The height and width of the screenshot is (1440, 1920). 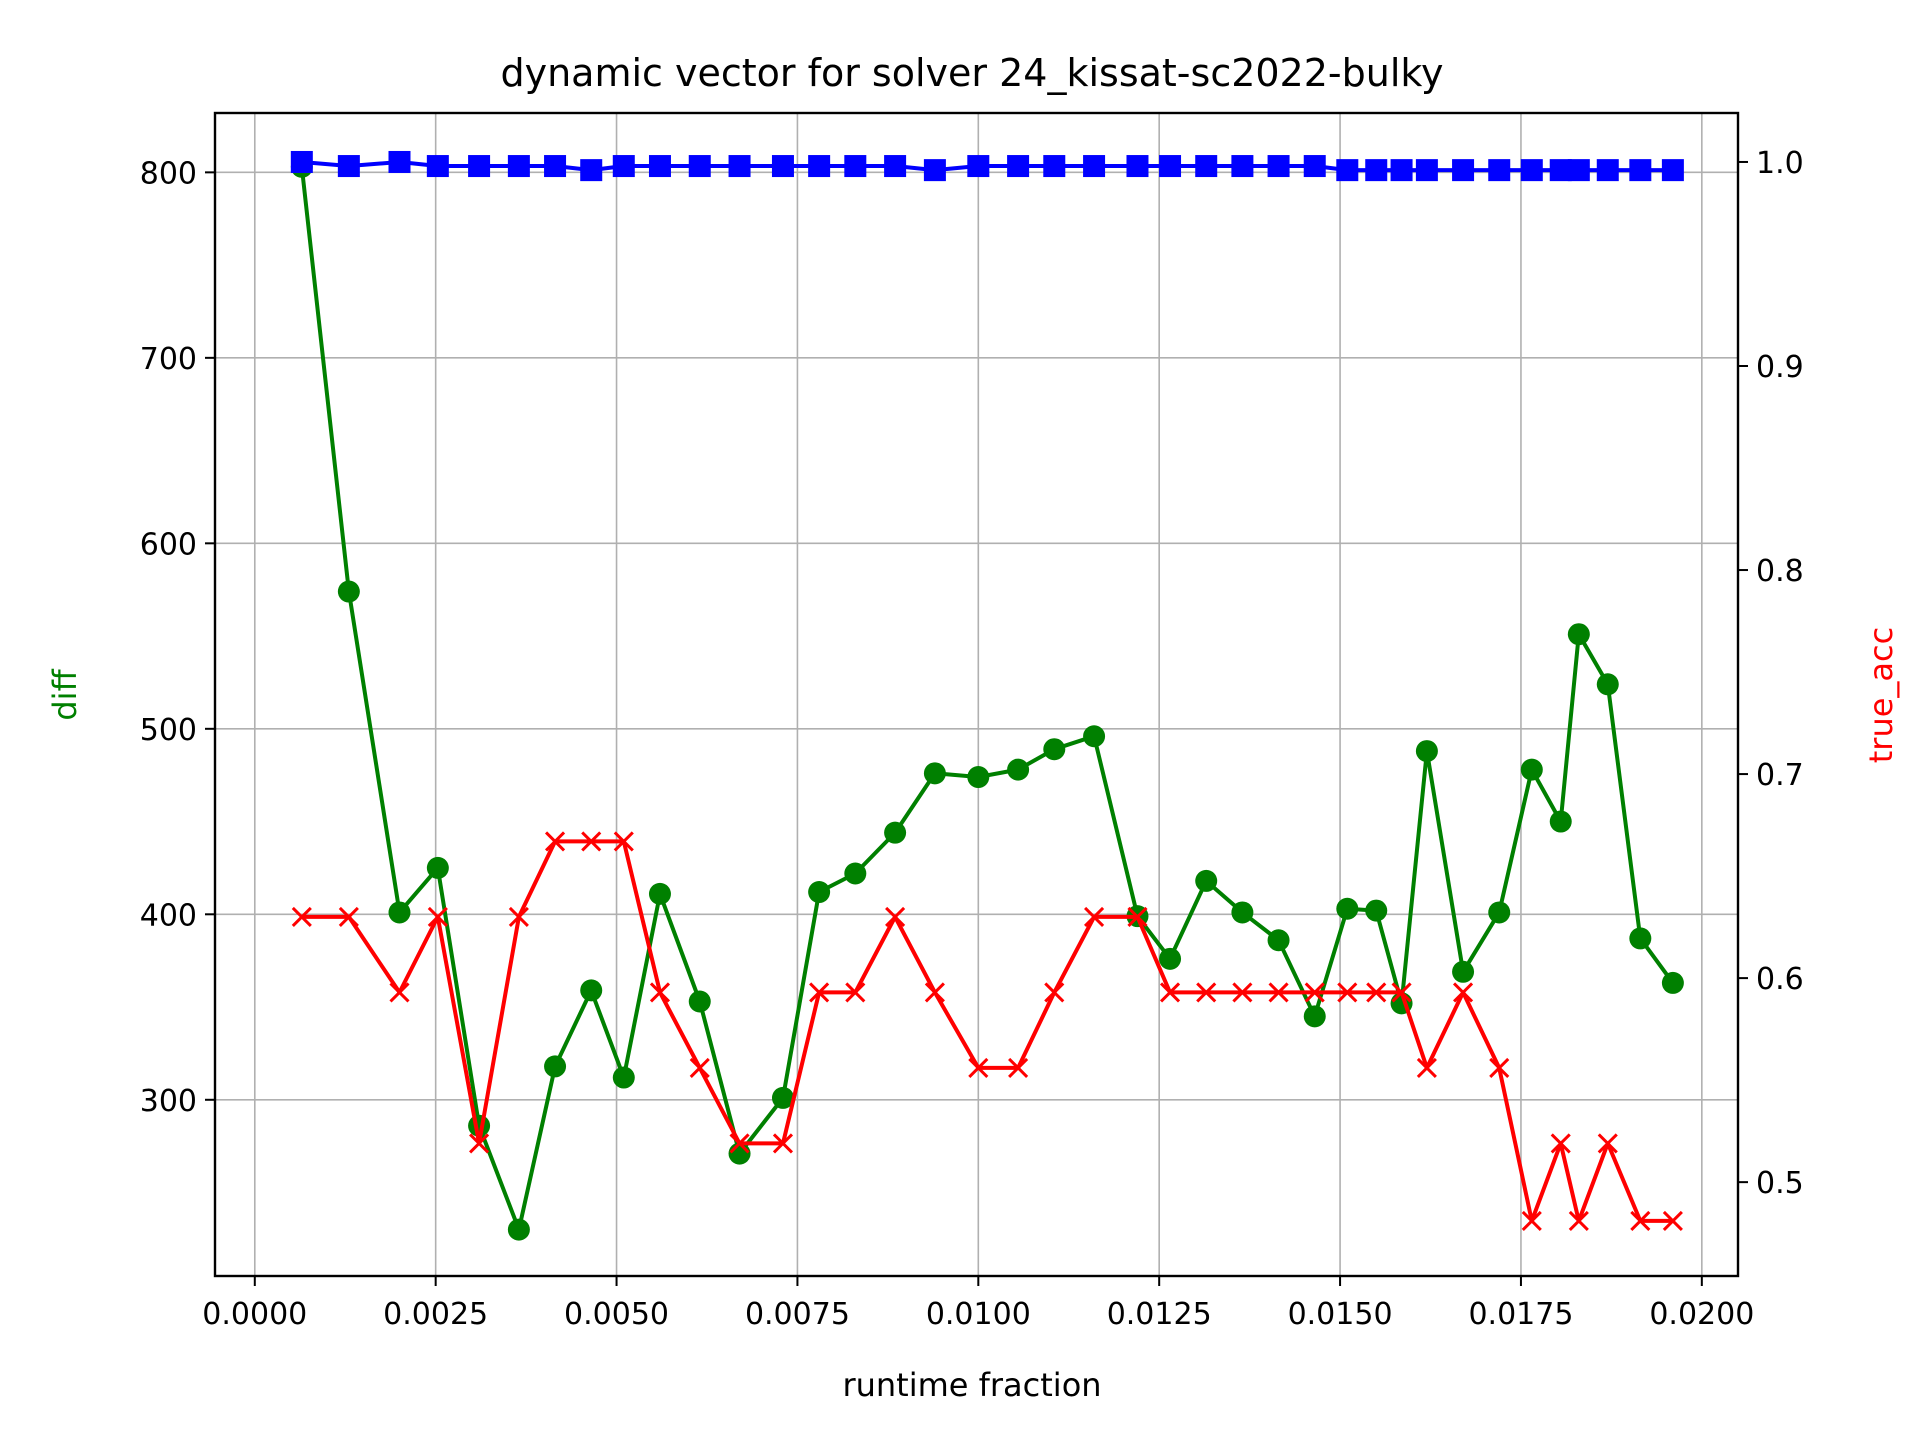 I want to click on x-tick-label: 0.0050, so click(x=616, y=1314).